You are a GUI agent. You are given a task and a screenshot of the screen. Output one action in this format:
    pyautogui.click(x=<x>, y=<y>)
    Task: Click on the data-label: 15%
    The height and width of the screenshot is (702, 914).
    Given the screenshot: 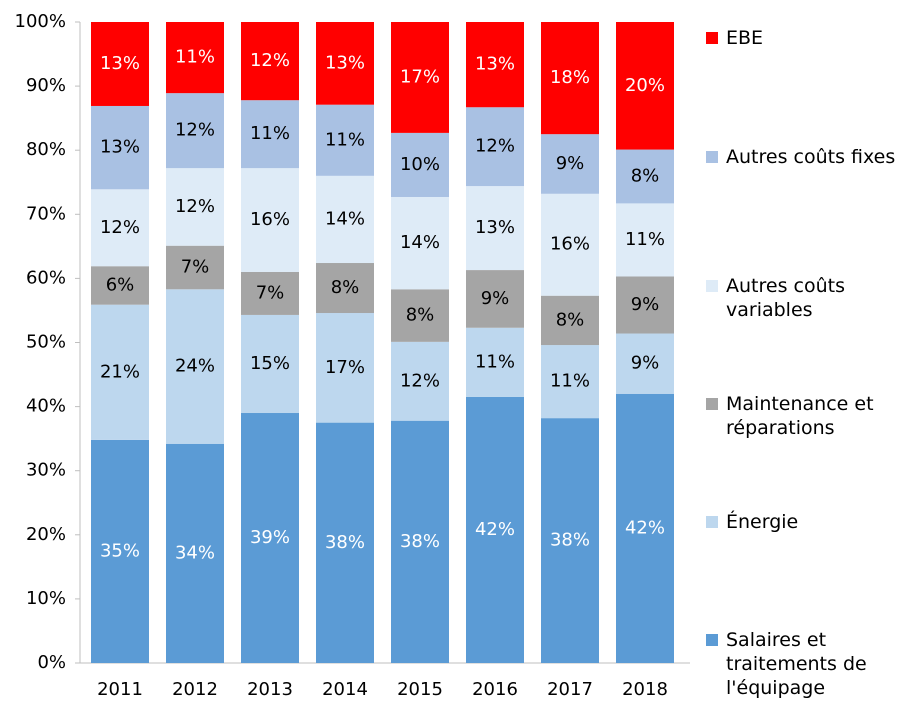 What is the action you would take?
    pyautogui.click(x=270, y=363)
    